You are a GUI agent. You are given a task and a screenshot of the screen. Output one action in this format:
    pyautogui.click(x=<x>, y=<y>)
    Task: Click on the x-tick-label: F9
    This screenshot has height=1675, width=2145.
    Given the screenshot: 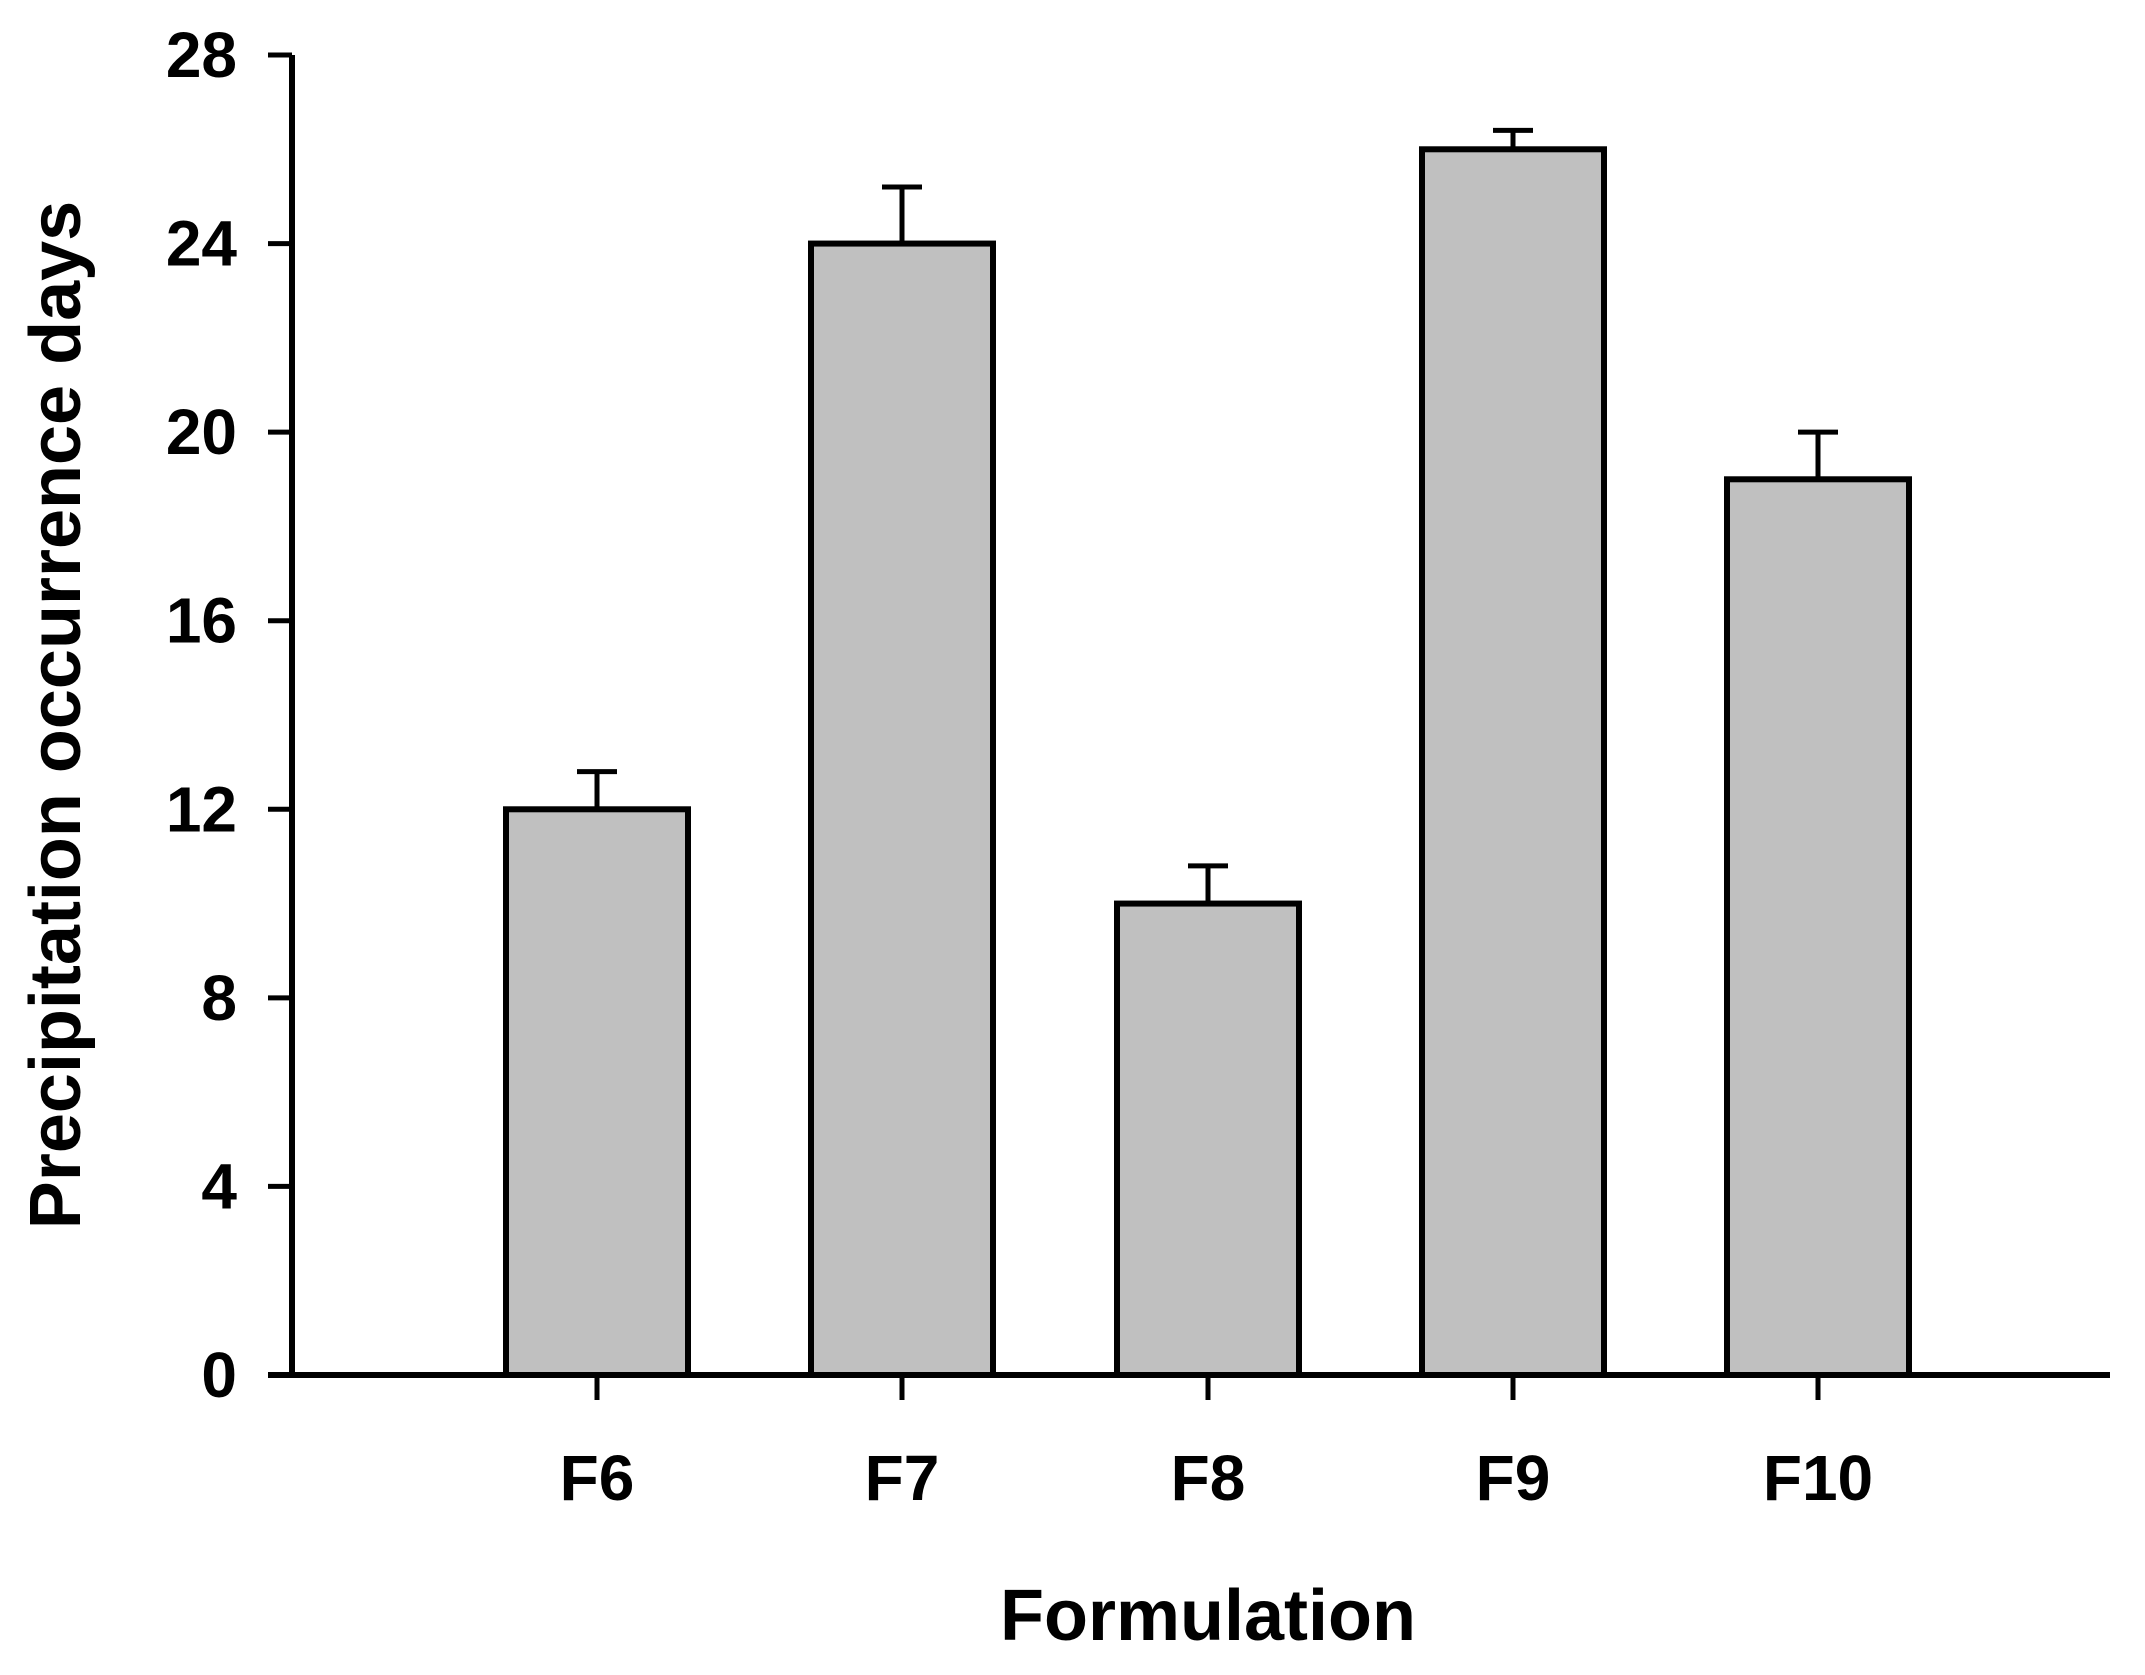 What is the action you would take?
    pyautogui.click(x=1513, y=1478)
    